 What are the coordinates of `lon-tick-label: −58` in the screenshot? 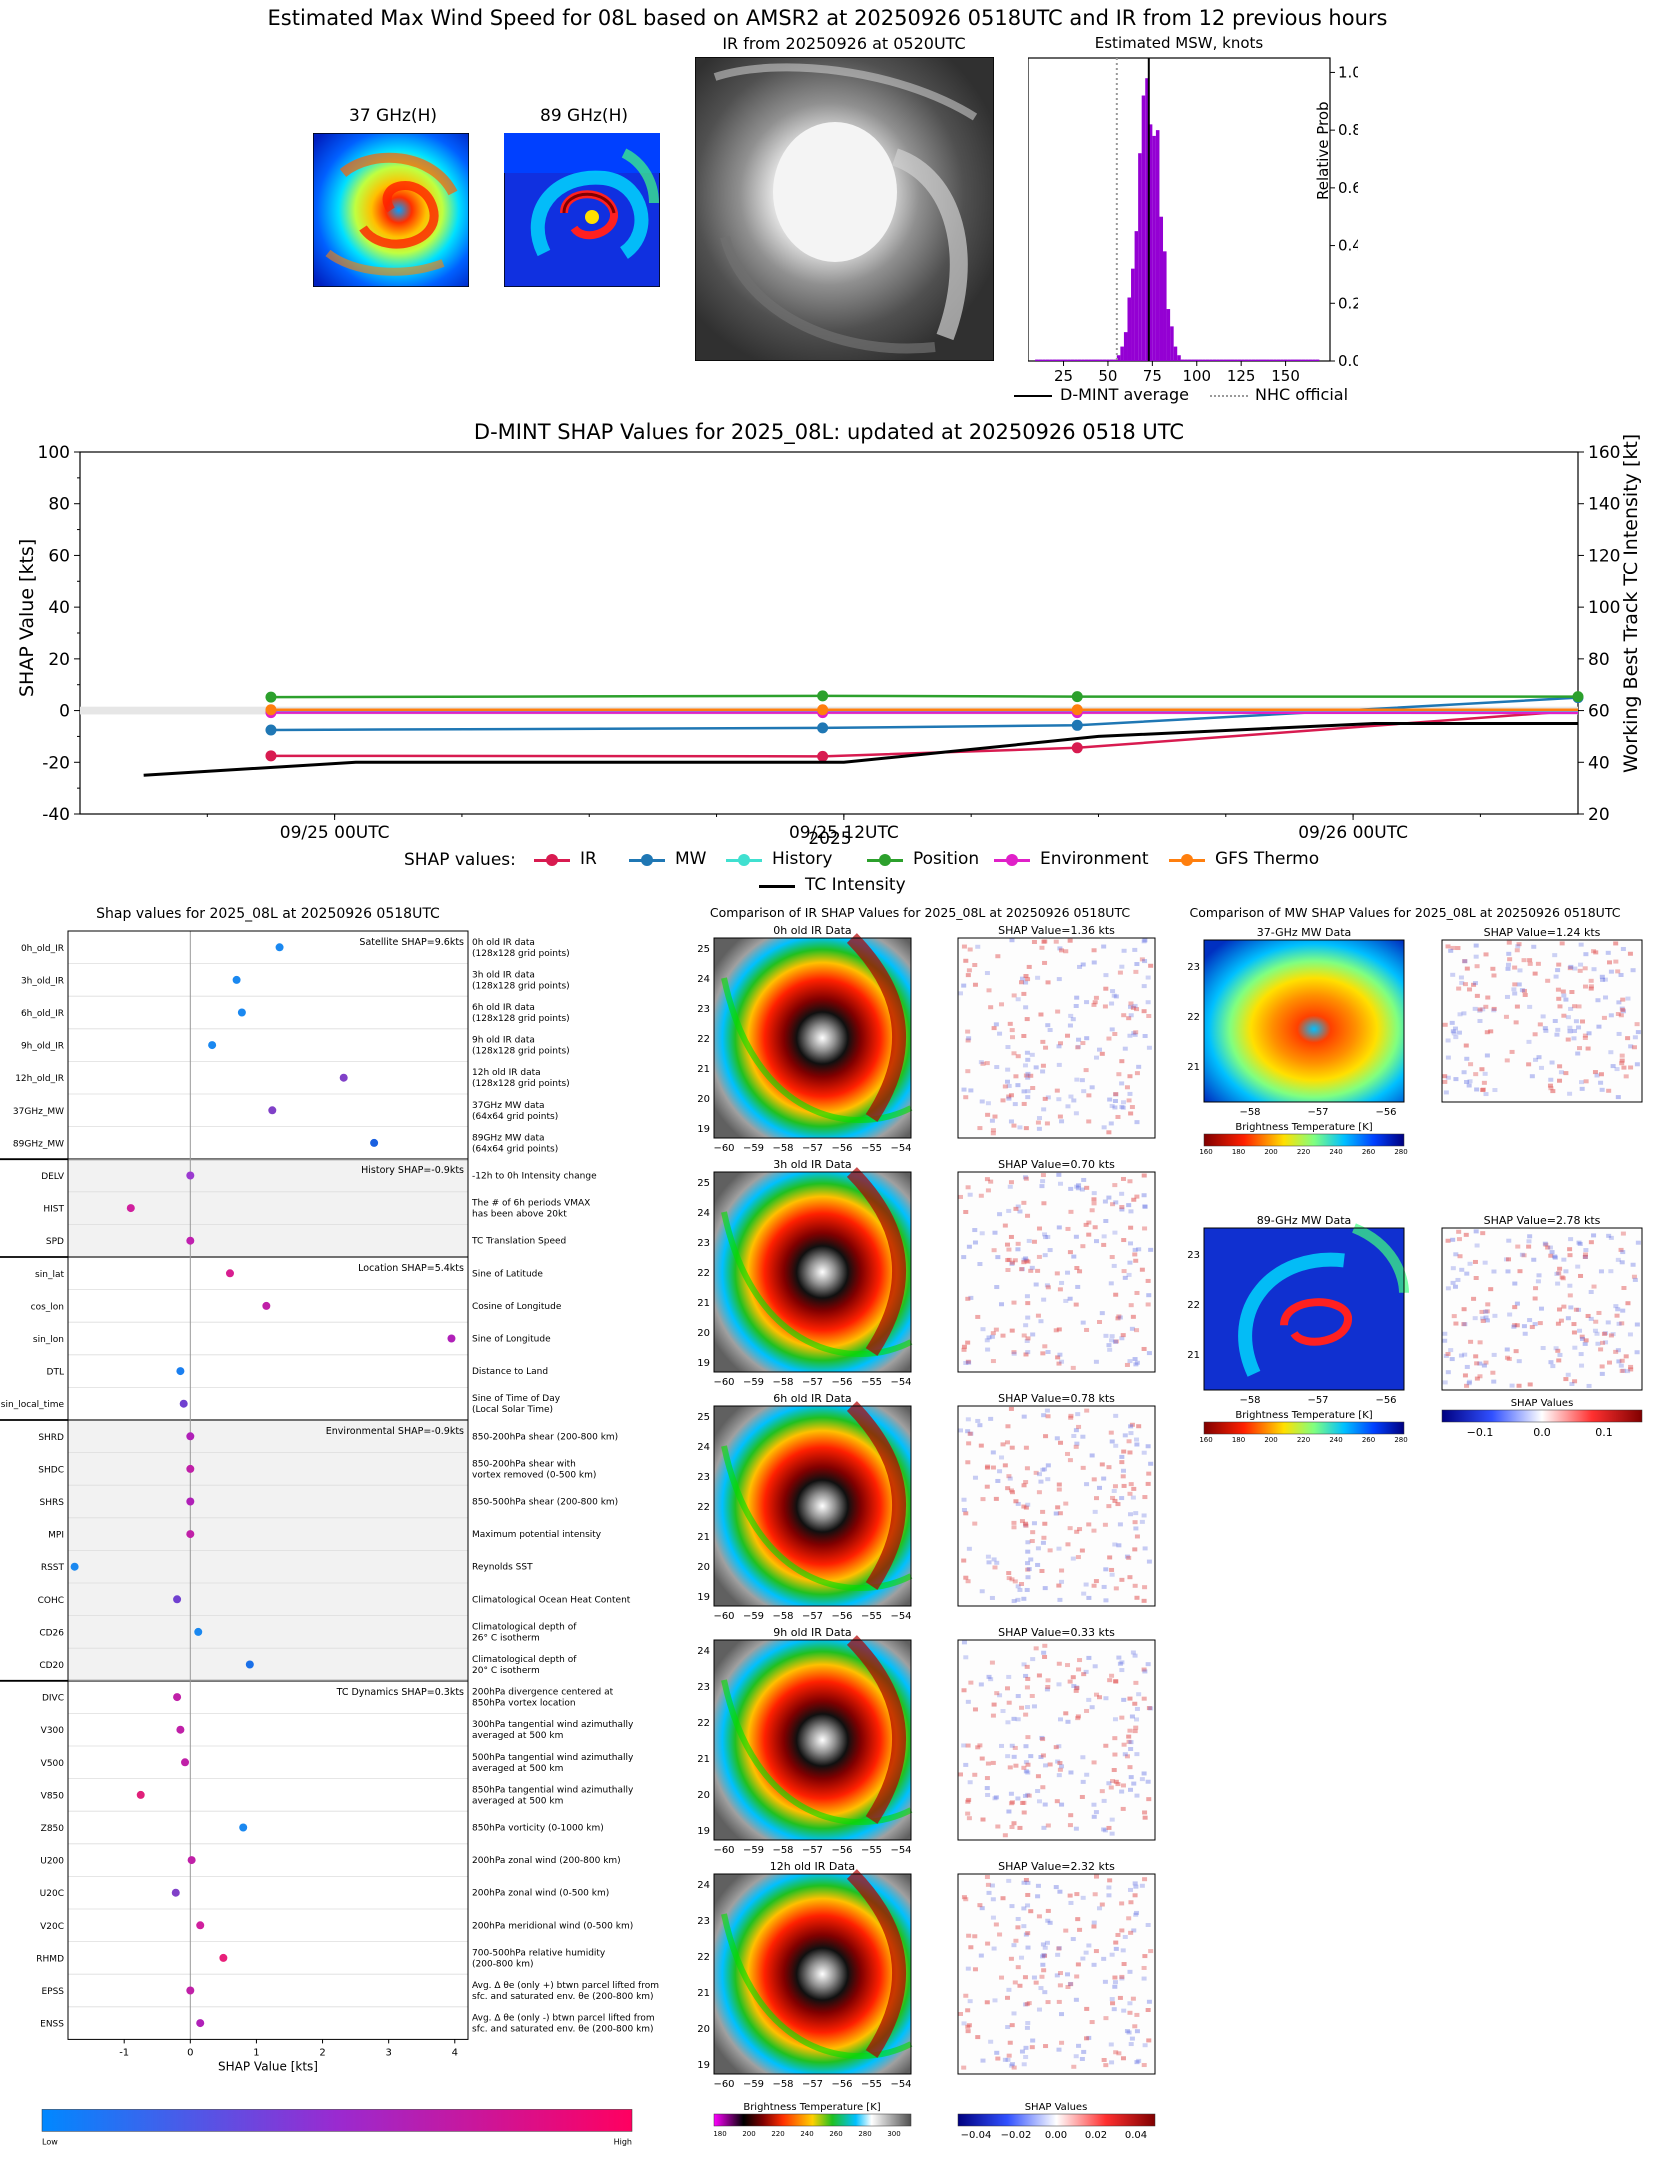 It's located at (782, 2084).